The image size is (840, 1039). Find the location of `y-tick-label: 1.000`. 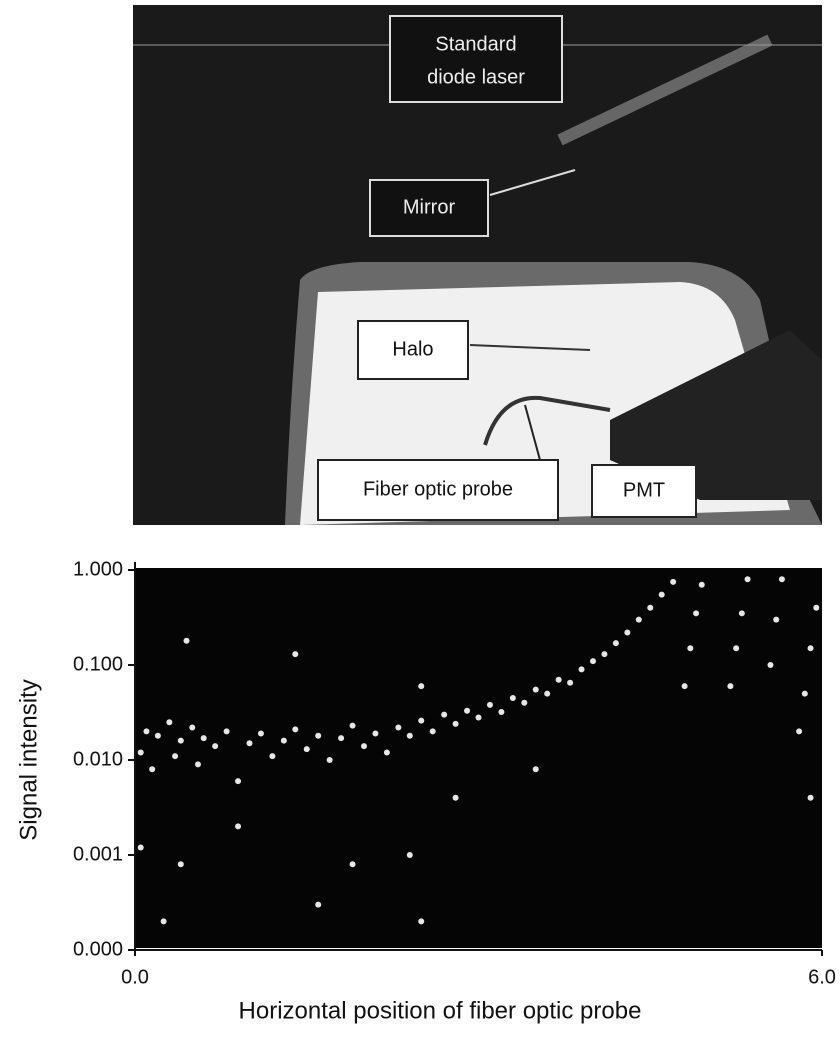

y-tick-label: 1.000 is located at coordinates (98, 569).